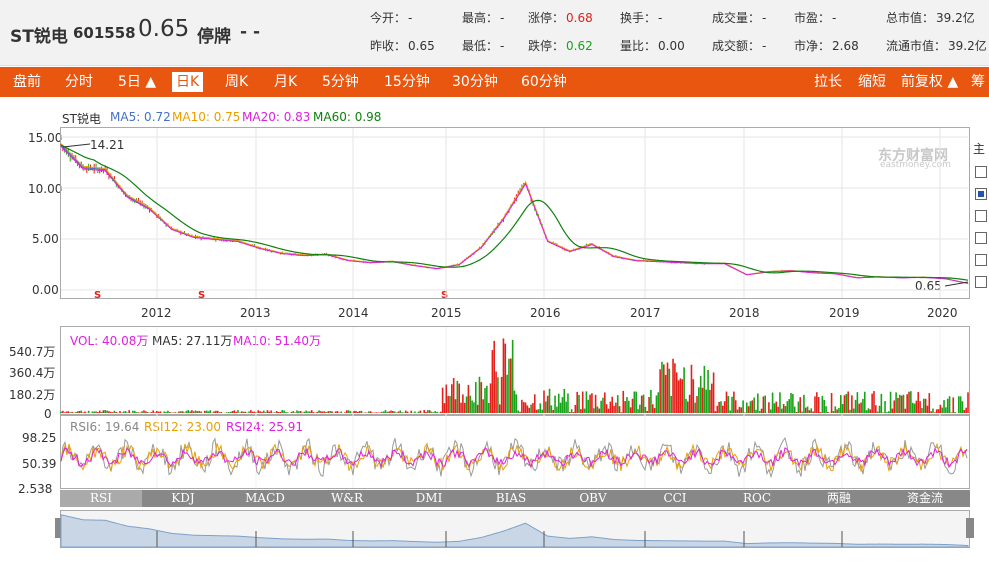 The width and height of the screenshot is (989, 571). What do you see at coordinates (98, 295) in the screenshot?
I see `s-marker: S` at bounding box center [98, 295].